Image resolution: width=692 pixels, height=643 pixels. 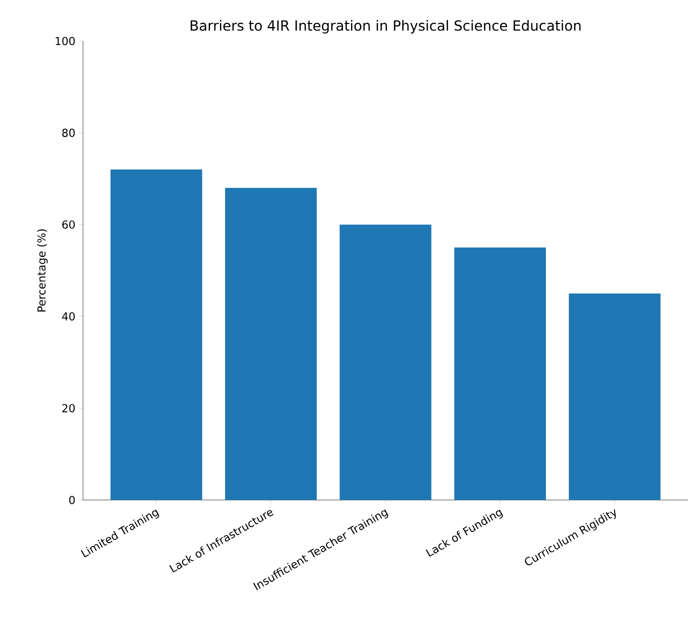 What do you see at coordinates (68, 224) in the screenshot?
I see `y-tick-label: 60` at bounding box center [68, 224].